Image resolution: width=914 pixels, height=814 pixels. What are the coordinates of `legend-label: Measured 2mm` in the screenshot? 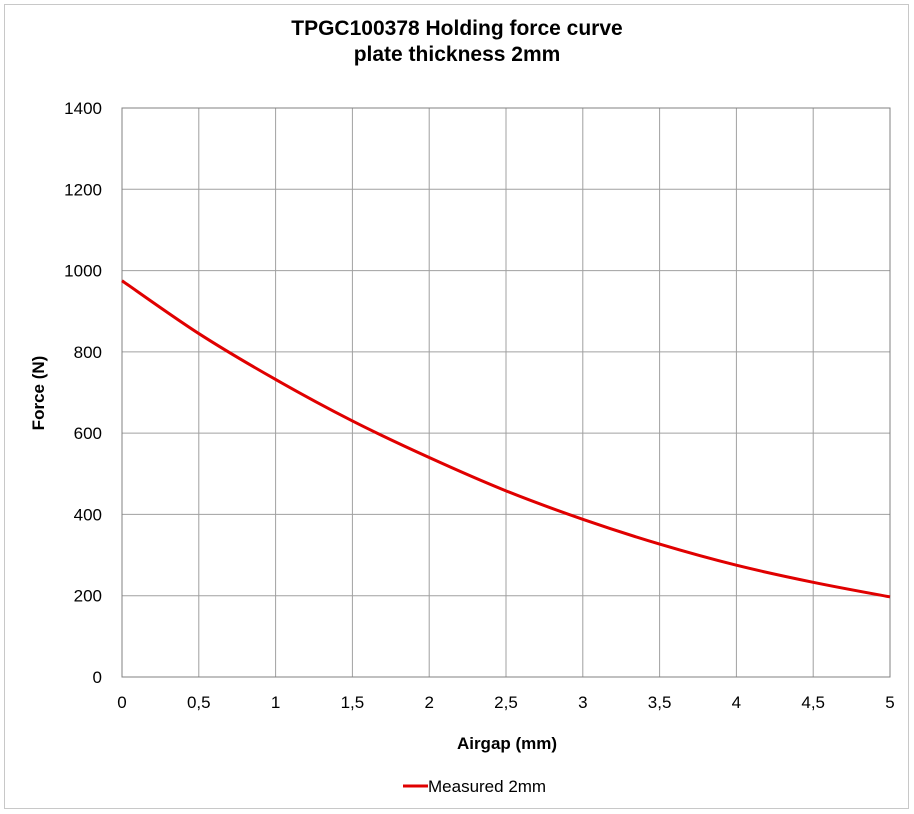 It's located at (487, 786).